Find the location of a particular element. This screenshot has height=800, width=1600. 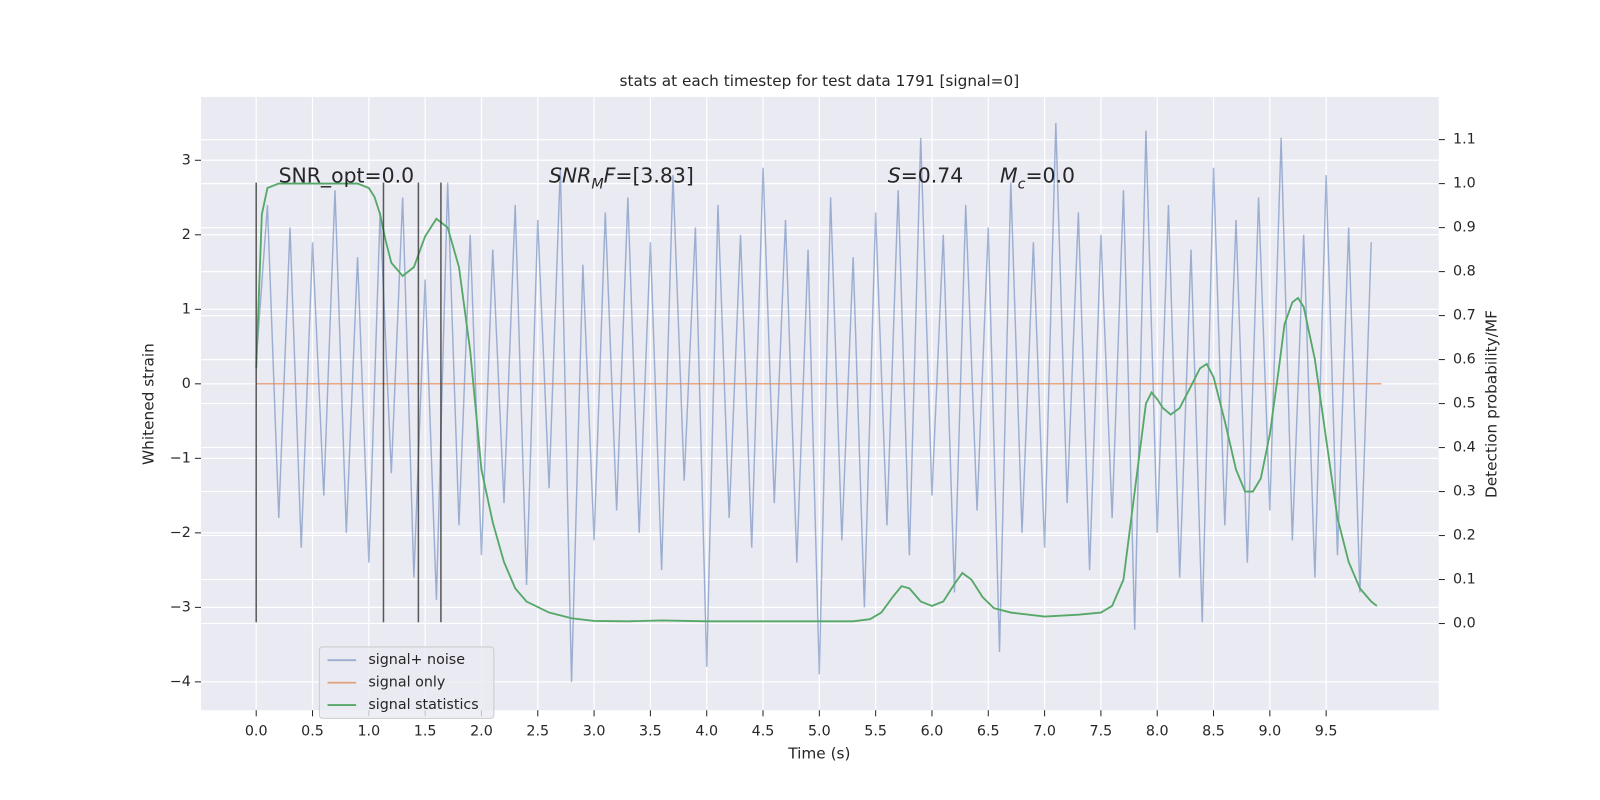

x-tick-label: 7.5 is located at coordinates (1101, 732).